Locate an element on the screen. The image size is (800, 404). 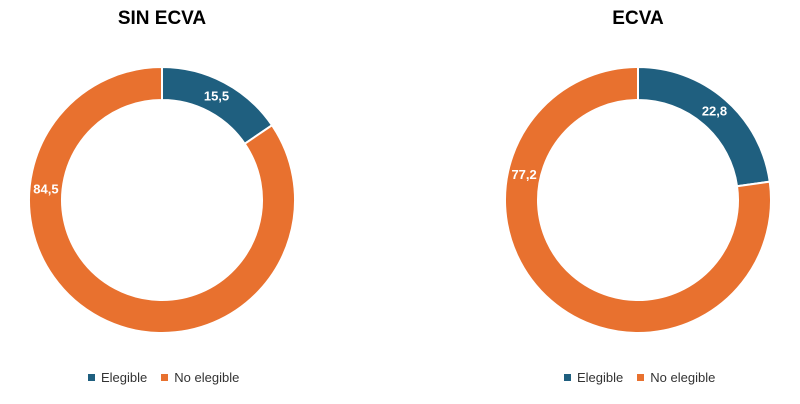
data-label: 77,2 is located at coordinates (523, 174).